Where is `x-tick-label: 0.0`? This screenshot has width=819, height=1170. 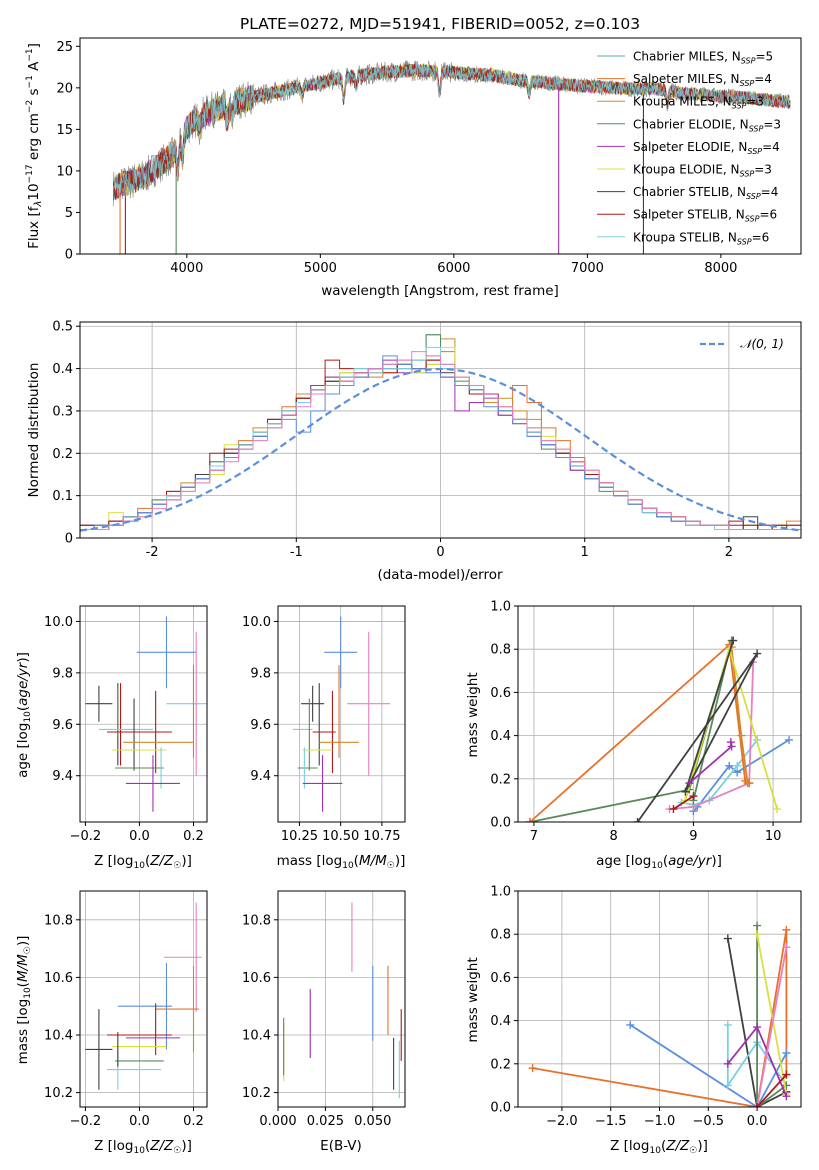 x-tick-label: 0.0 is located at coordinates (139, 1121).